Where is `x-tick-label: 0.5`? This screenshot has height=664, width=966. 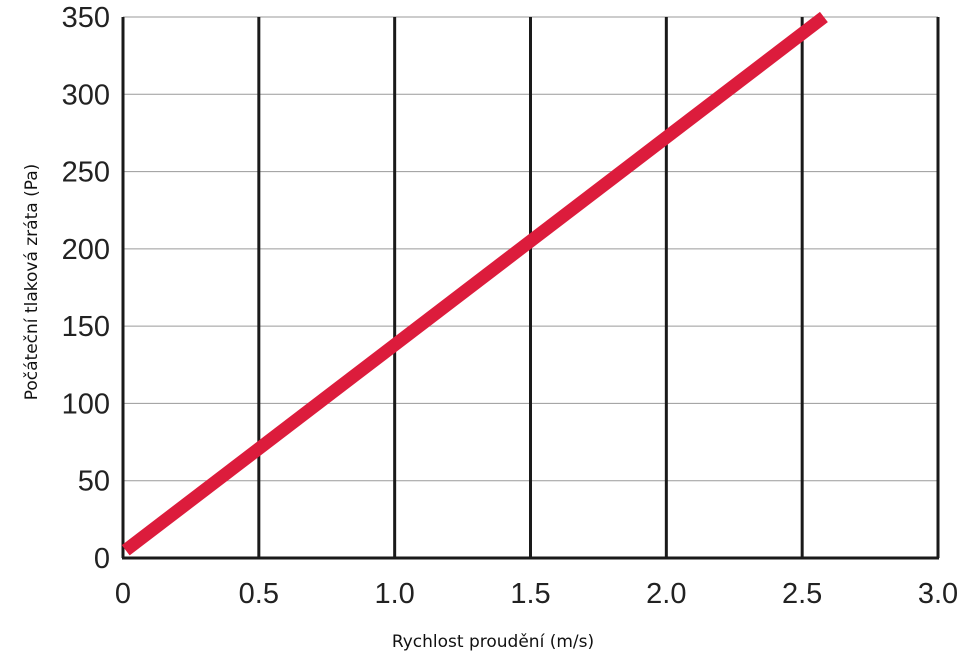 x-tick-label: 0.5 is located at coordinates (259, 594).